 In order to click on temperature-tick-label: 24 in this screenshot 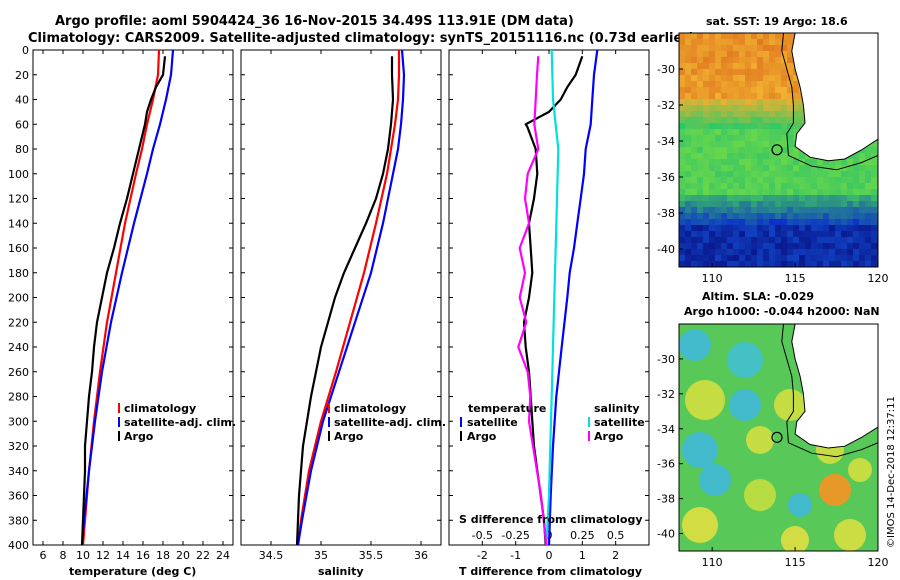, I will do `click(223, 555)`.